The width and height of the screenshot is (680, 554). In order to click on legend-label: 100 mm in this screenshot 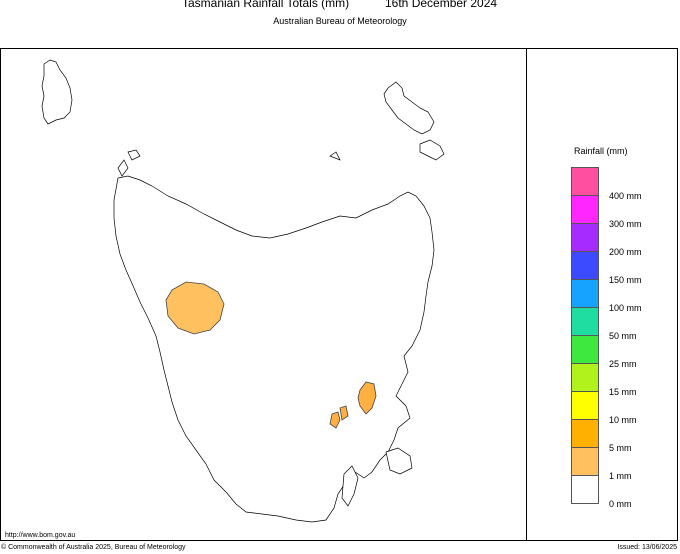, I will do `click(625, 308)`.